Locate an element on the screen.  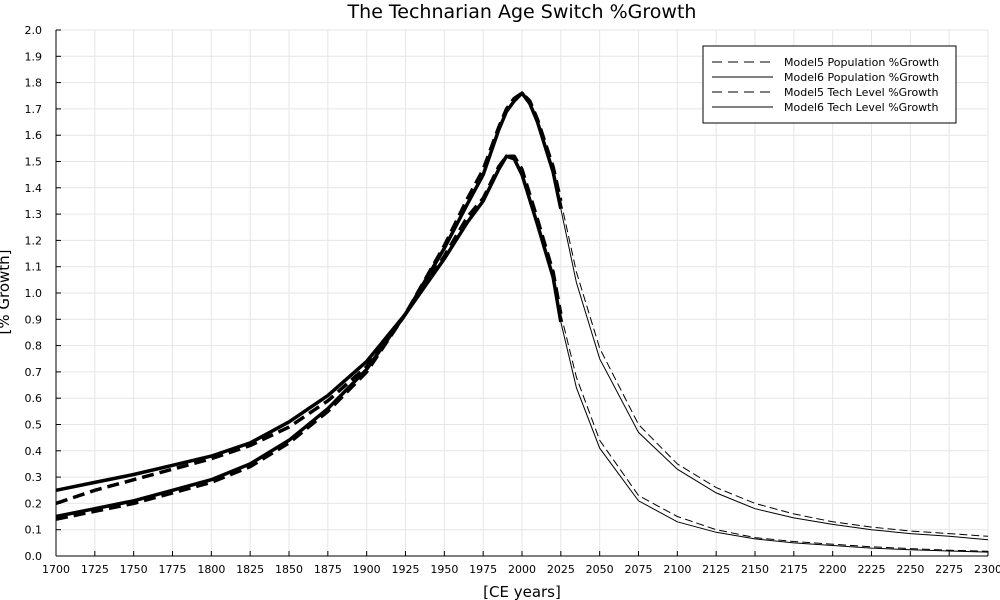
x-tick-label: 2025 is located at coordinates (561, 569).